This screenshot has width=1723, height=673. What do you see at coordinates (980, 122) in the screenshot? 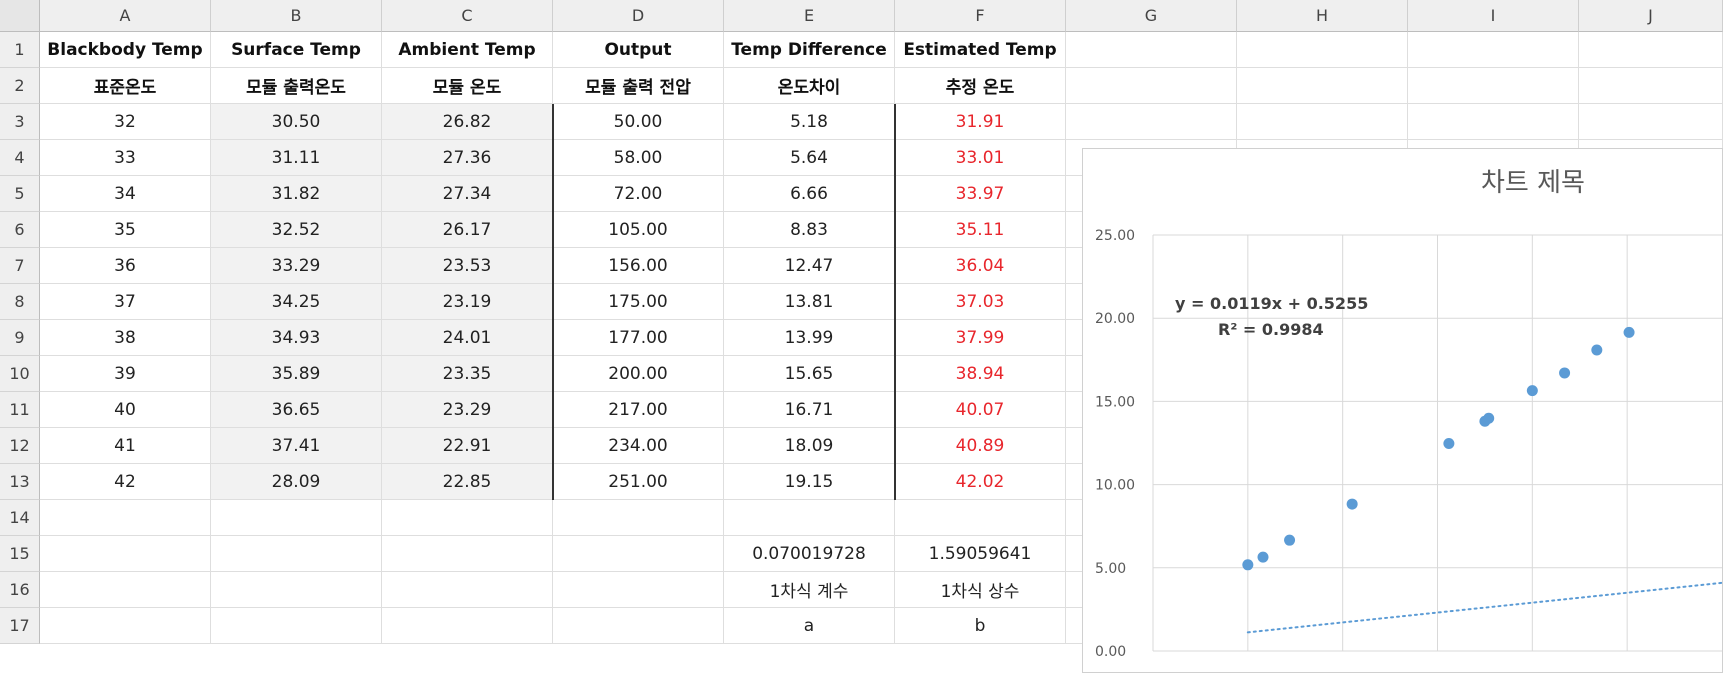
I see `data-cell-f3: 31.91` at bounding box center [980, 122].